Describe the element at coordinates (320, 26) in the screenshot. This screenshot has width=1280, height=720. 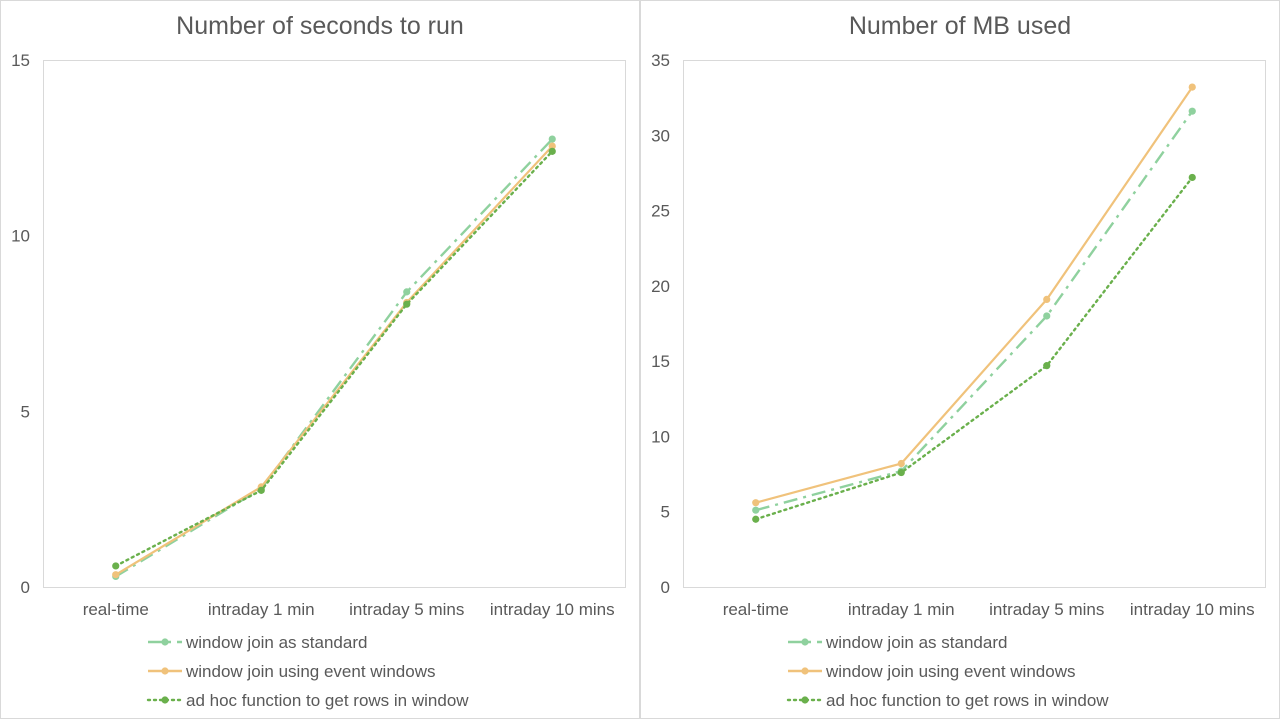
I see `chart-title: Number of seconds to run` at that location.